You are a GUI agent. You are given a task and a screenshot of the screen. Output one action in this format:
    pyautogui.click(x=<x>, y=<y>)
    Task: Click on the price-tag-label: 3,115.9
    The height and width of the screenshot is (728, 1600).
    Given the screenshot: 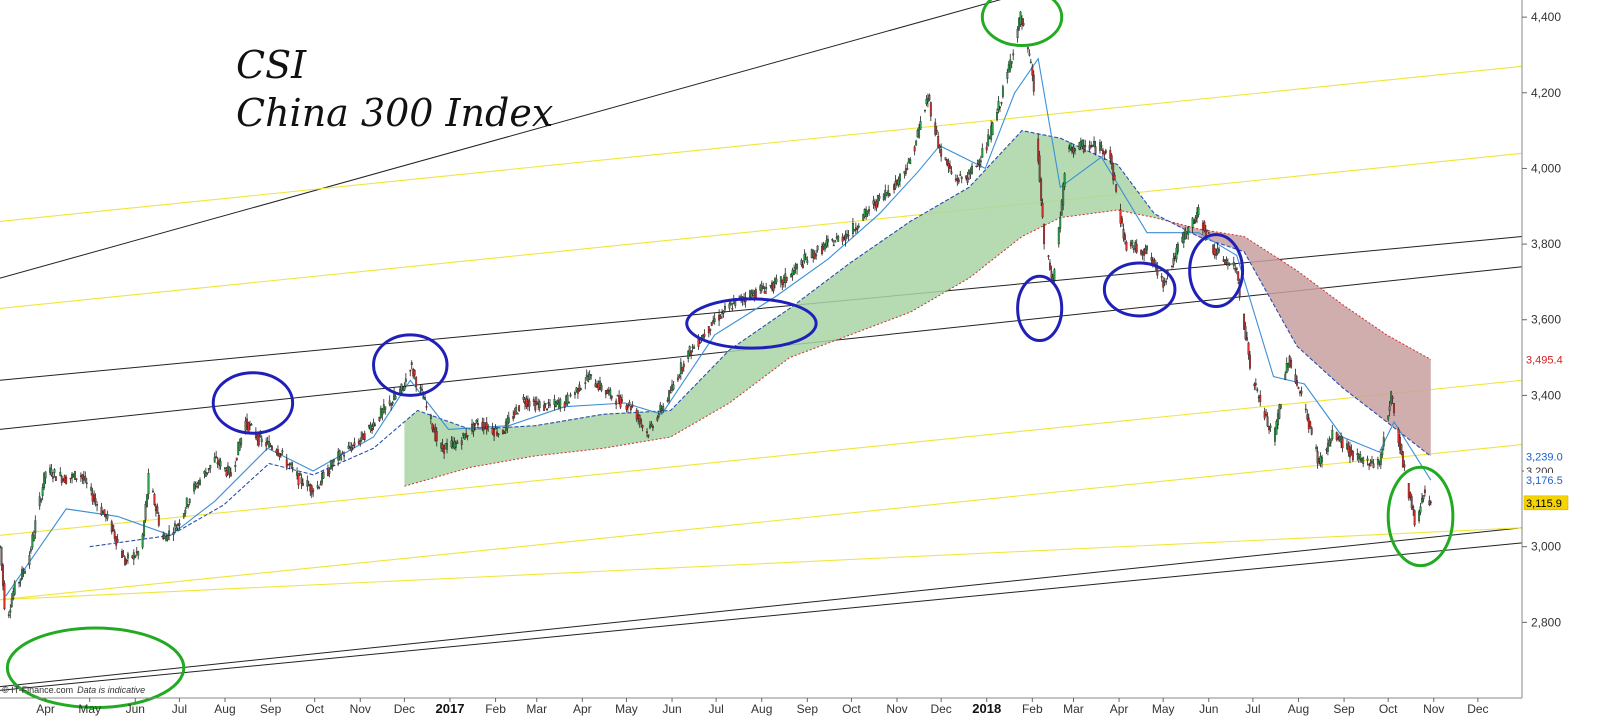 What is the action you would take?
    pyautogui.click(x=1544, y=504)
    